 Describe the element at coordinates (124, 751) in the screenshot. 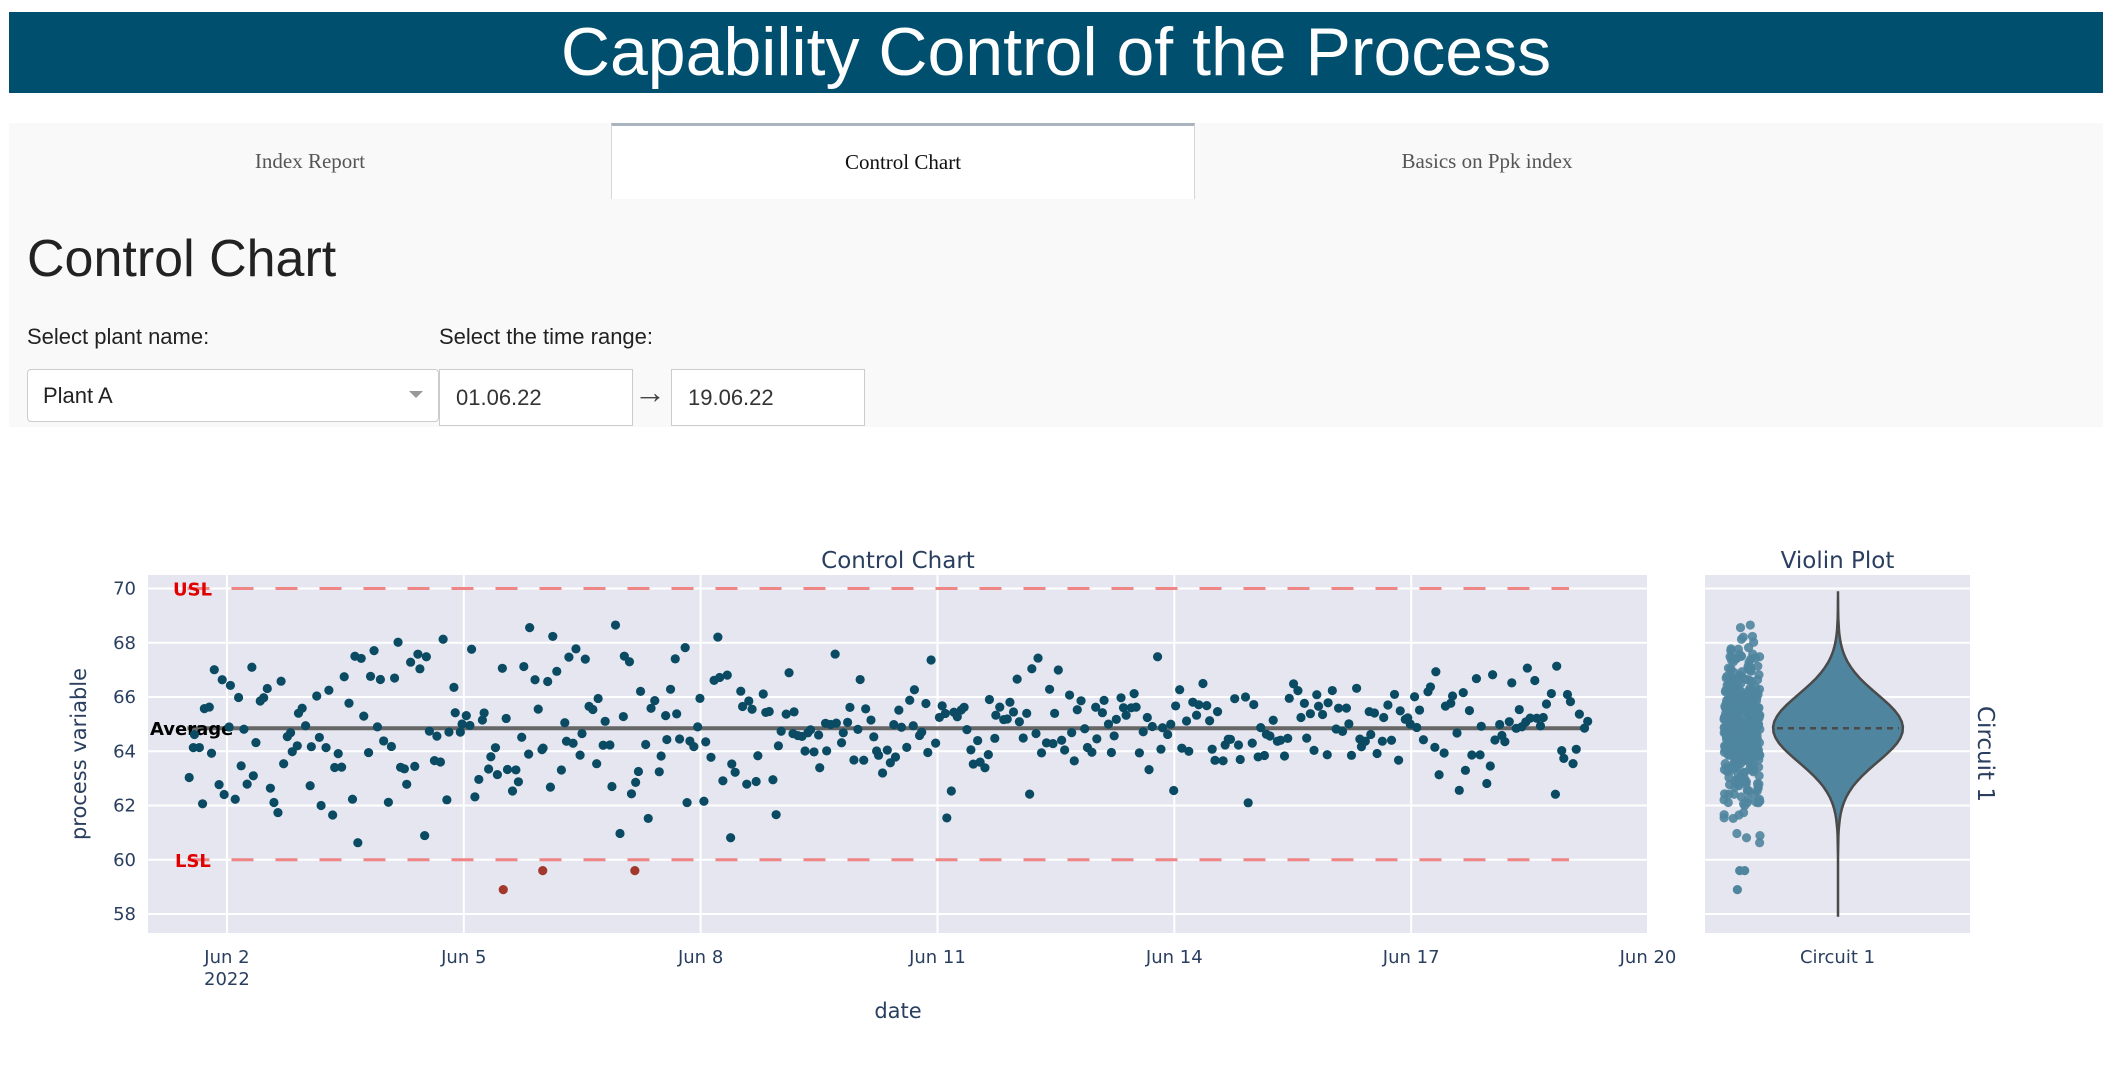

I see `y-tick-label: 64` at that location.